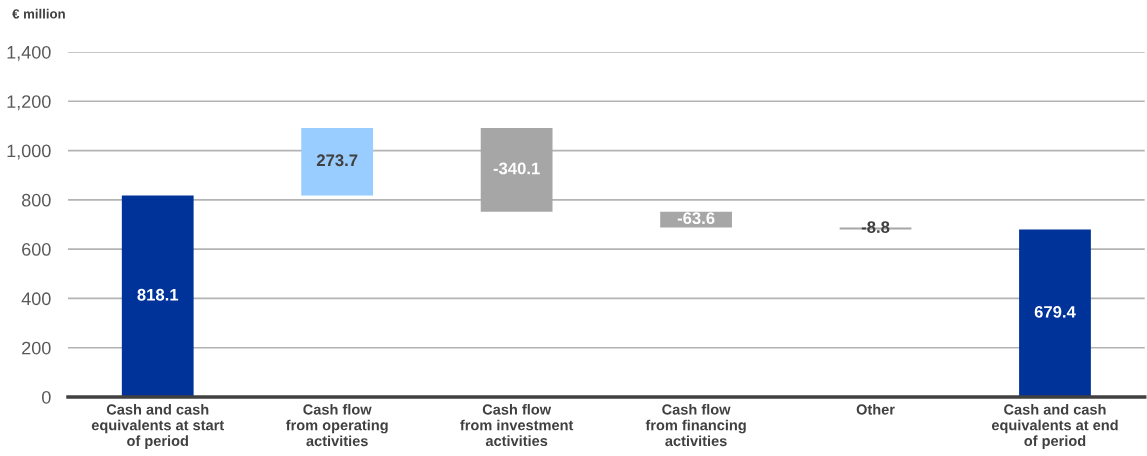 Image resolution: width=1147 pixels, height=456 pixels. Describe the element at coordinates (29, 152) in the screenshot. I see `y-tick-label: 1,000` at that location.